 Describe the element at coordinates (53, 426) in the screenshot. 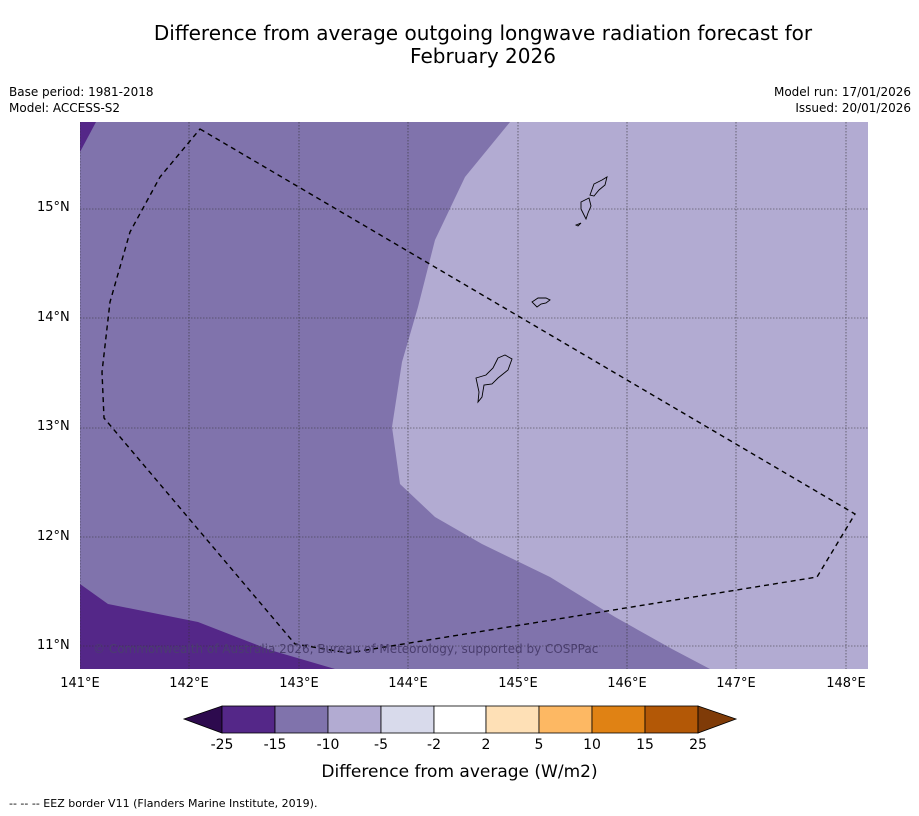

I see `lat-label-13n: 13°N` at that location.